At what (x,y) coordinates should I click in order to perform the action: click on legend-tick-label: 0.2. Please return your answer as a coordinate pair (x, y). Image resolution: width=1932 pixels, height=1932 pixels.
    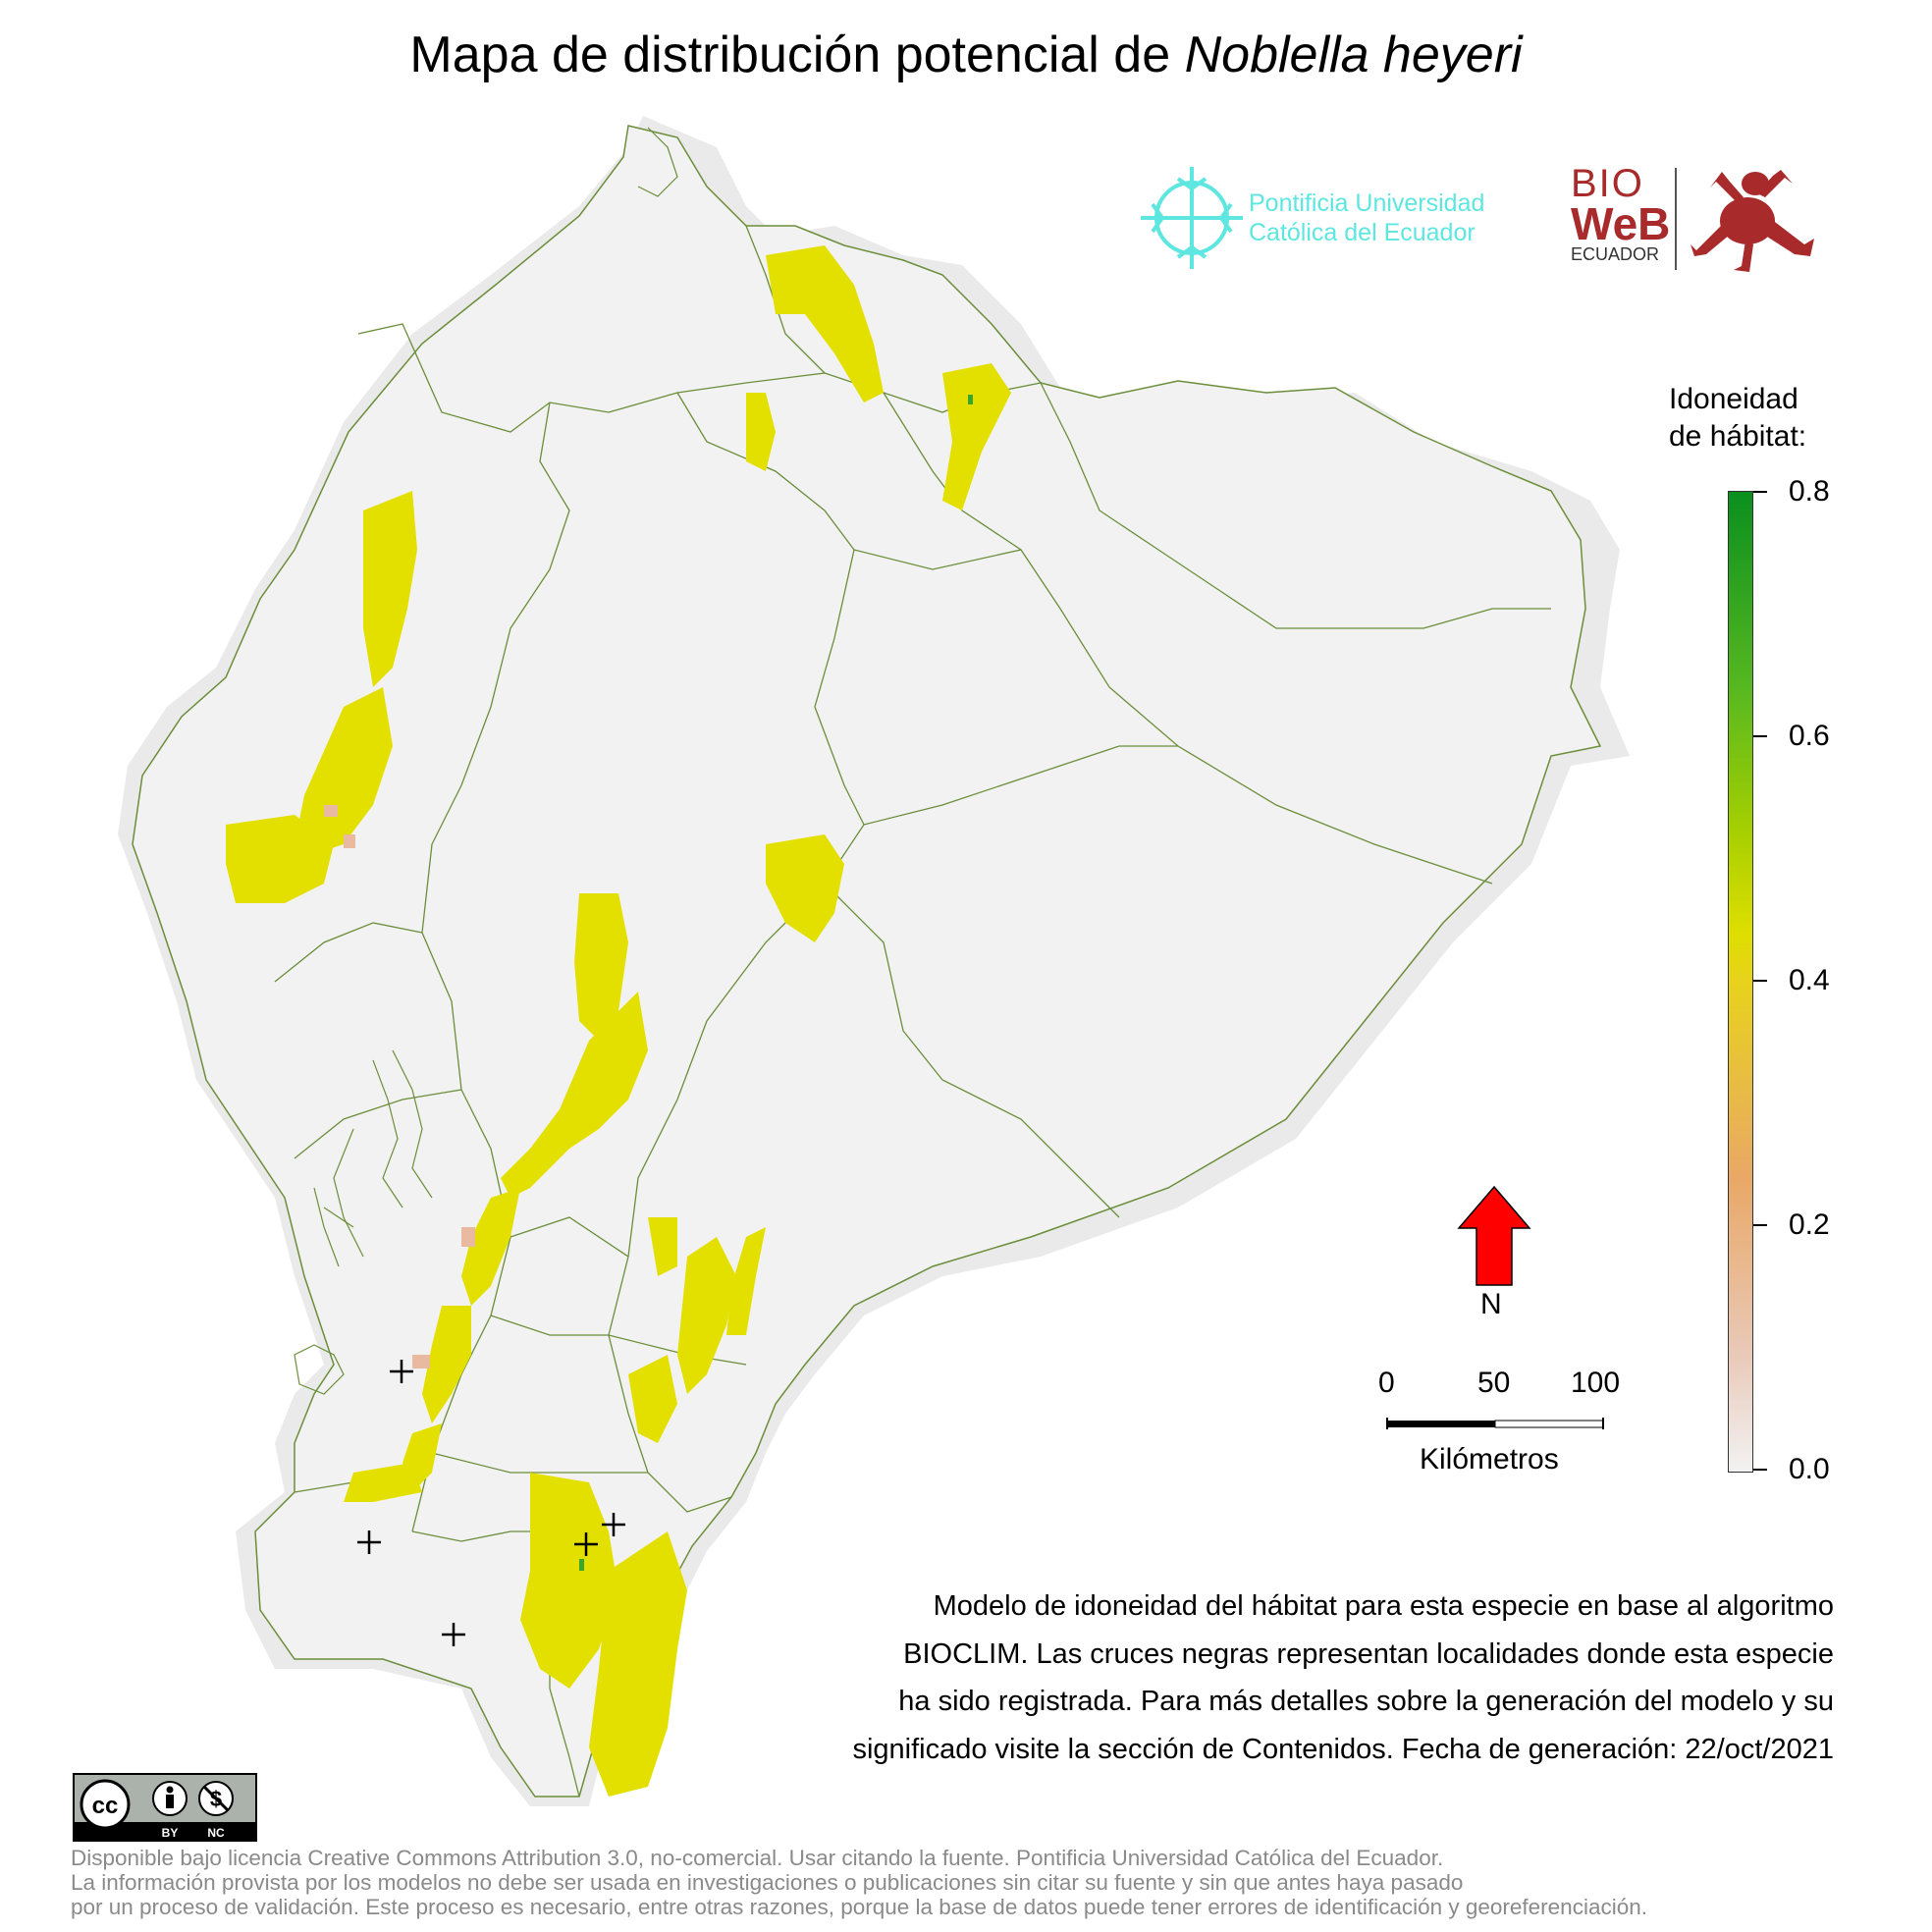
    Looking at the image, I should click on (1809, 1224).